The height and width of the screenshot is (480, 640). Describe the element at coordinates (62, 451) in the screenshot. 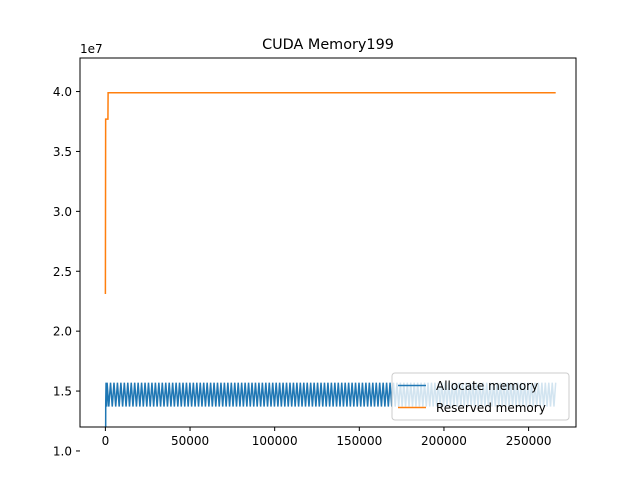

I see `y-tick-label: 1.0` at that location.